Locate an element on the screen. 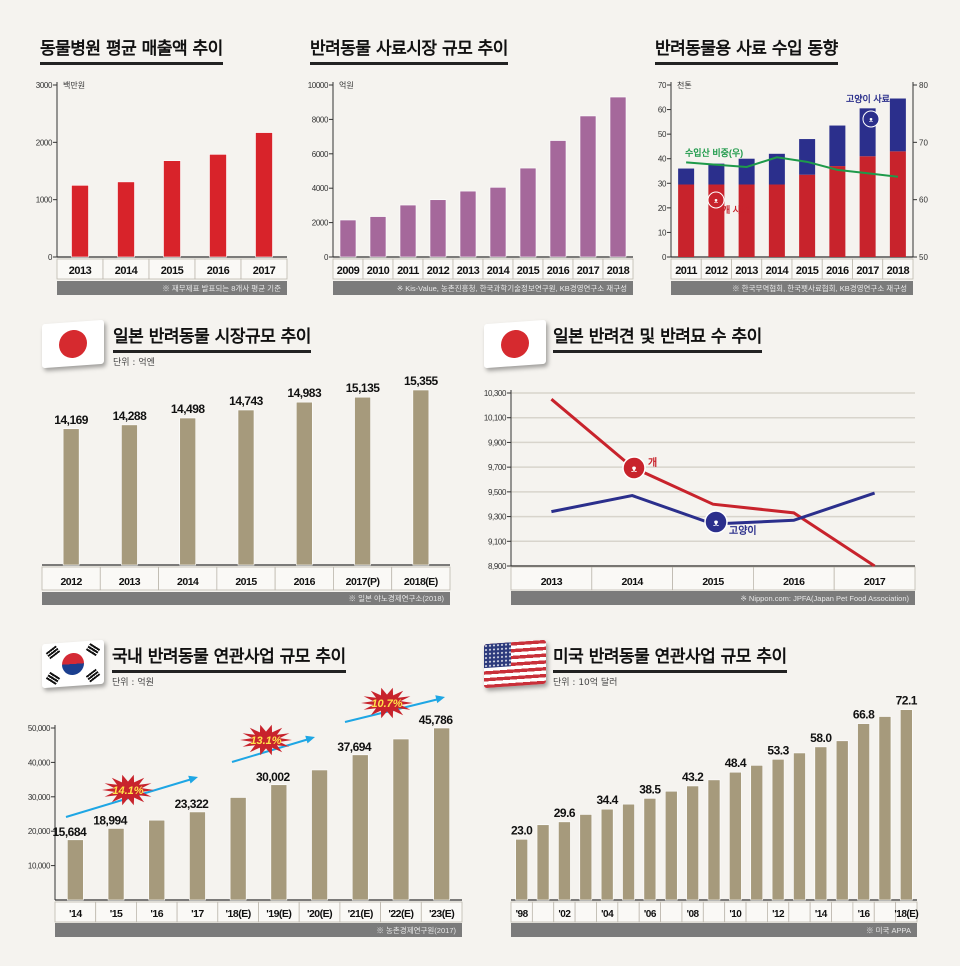  y-tick-label: 10,300 is located at coordinates (495, 393).